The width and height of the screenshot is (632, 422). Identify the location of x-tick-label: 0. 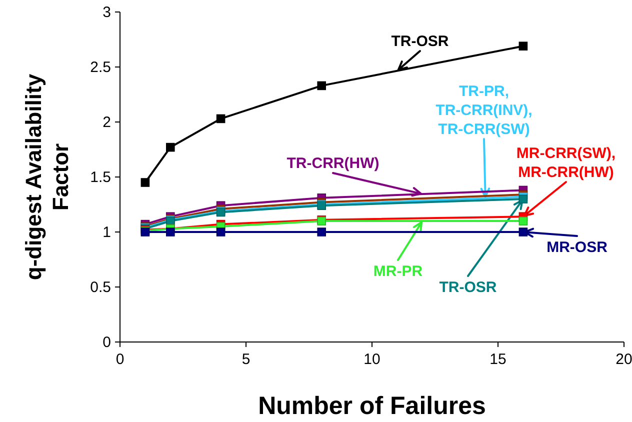
(120, 359).